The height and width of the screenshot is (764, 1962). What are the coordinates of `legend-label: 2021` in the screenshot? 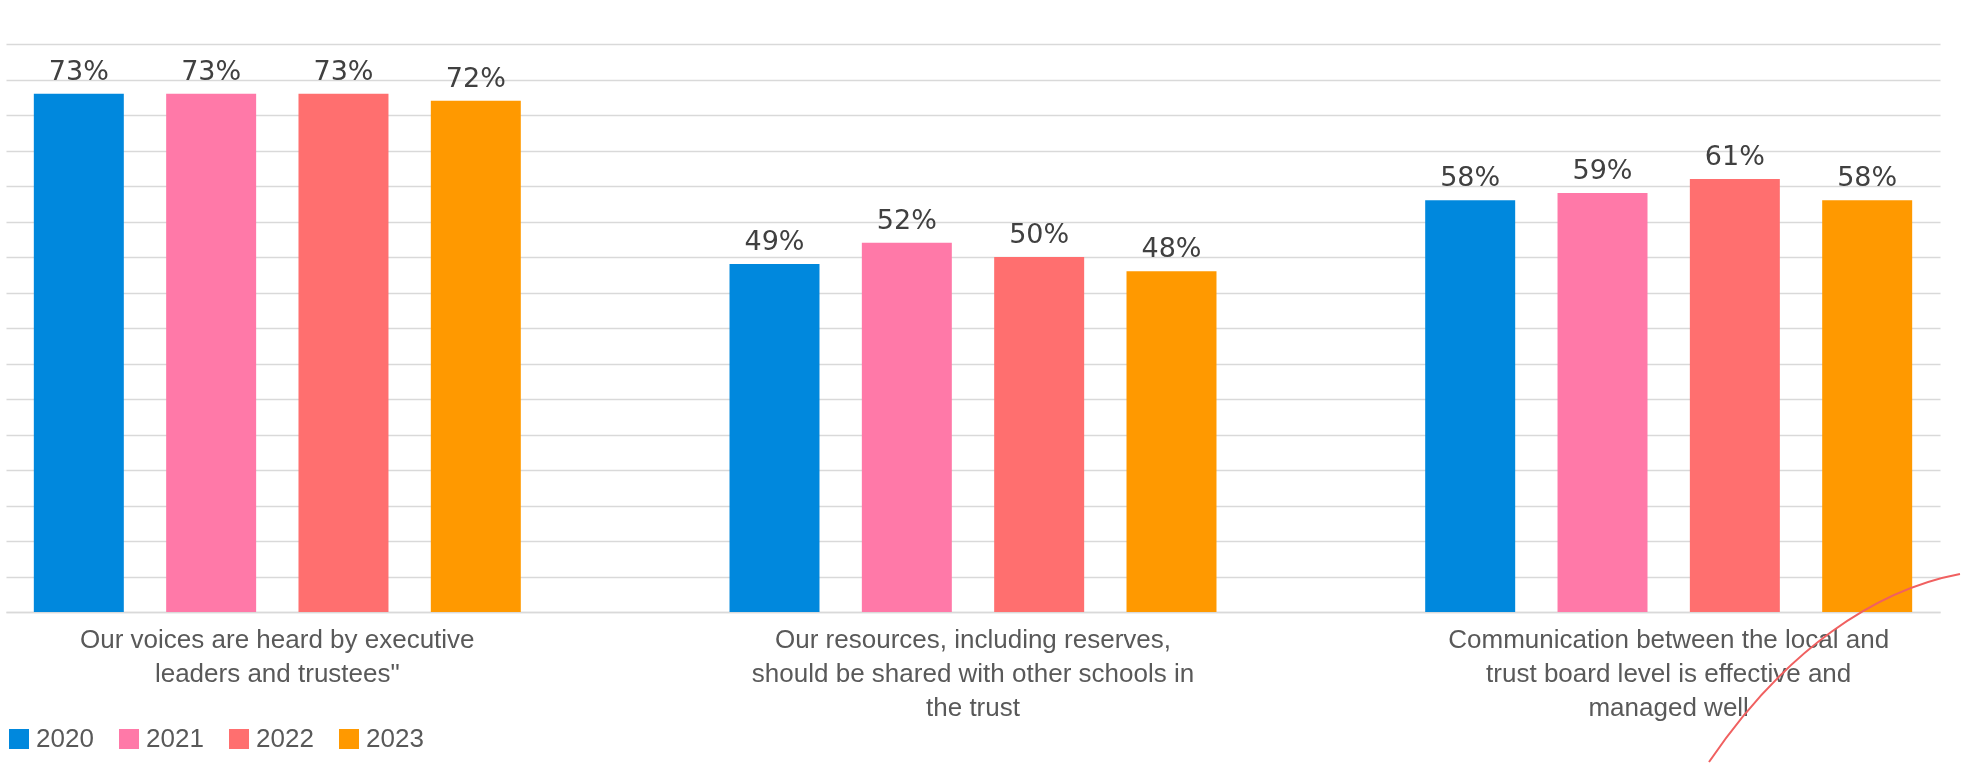 It's located at (175, 738).